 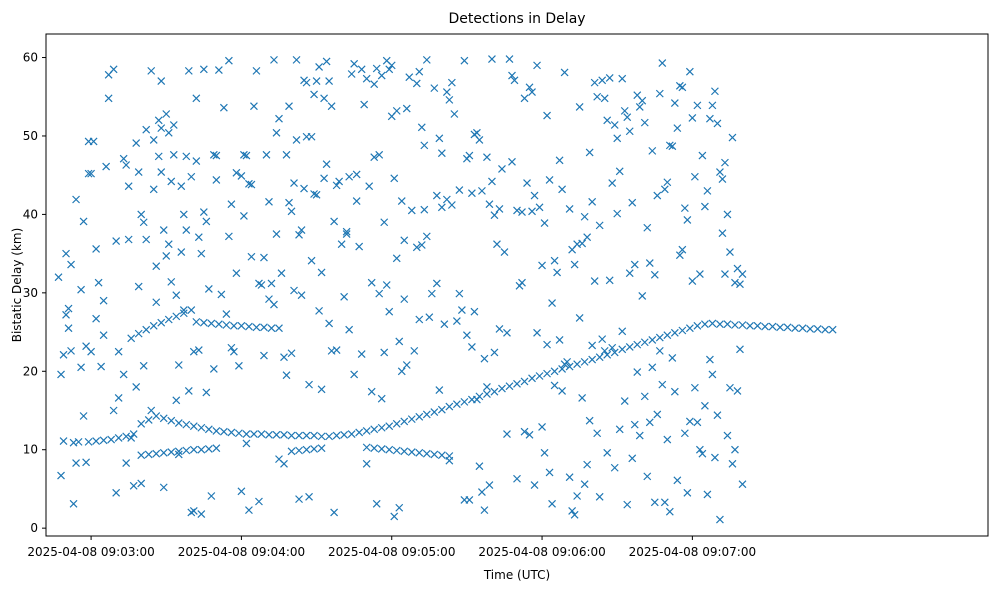 What do you see at coordinates (516, 575) in the screenshot?
I see `x-axis-label: Time (UTC)` at bounding box center [516, 575].